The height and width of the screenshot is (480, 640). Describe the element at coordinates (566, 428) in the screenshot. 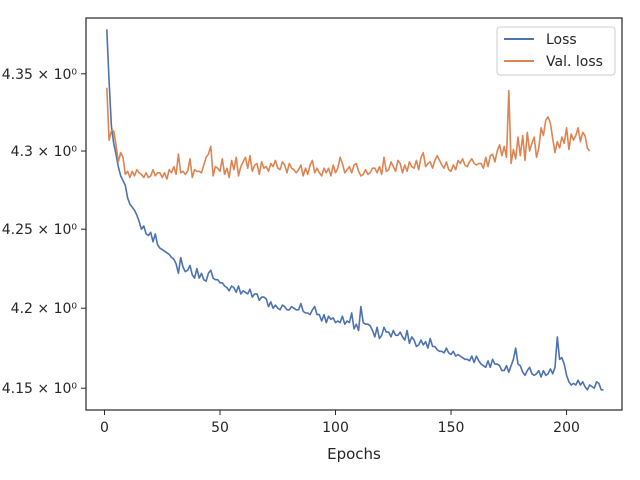

I see `x-tick-label: 200` at that location.